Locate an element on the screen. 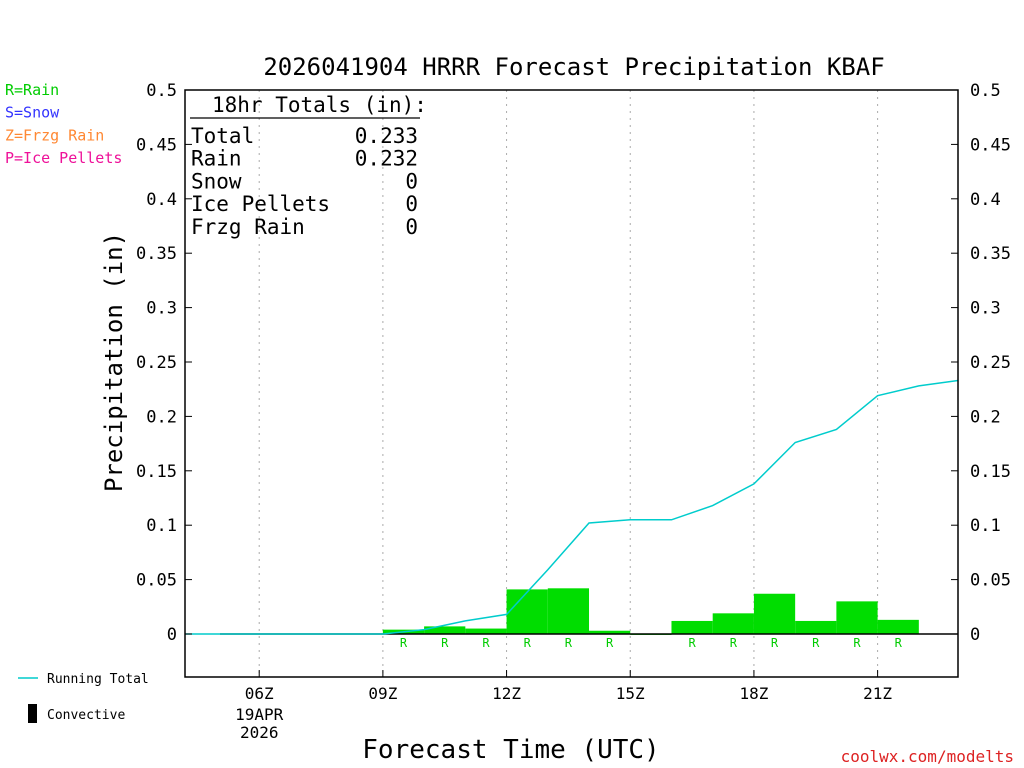  y-tick-label: 0.4 is located at coordinates (161, 200).